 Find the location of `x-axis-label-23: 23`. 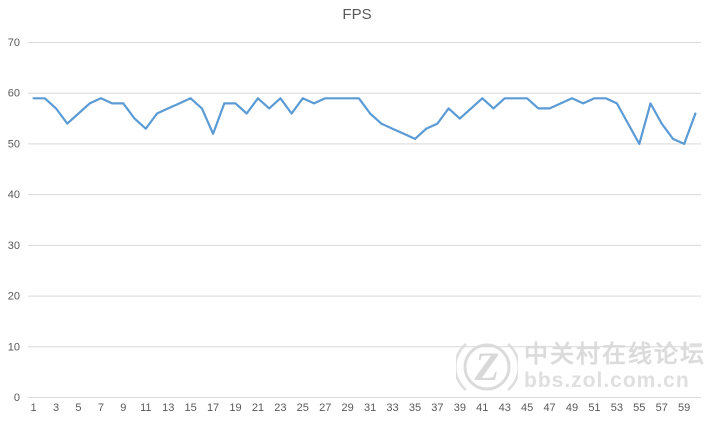

x-axis-label-23: 23 is located at coordinates (280, 408).